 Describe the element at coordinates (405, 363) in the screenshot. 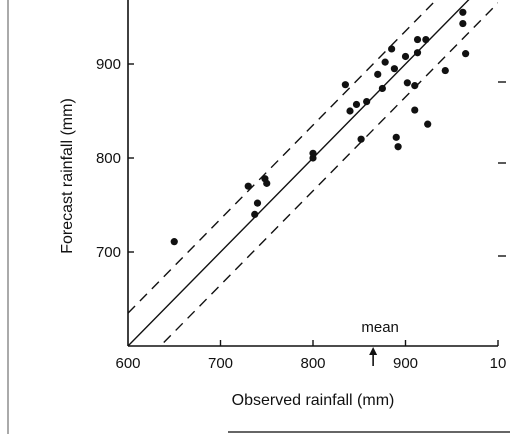

I see `x-tick-label: 900` at that location.